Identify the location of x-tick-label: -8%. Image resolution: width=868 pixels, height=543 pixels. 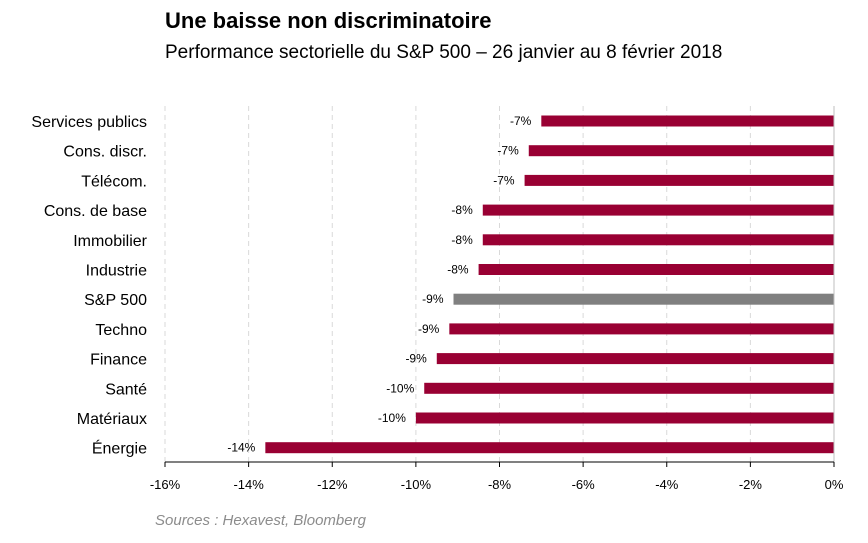
(500, 484).